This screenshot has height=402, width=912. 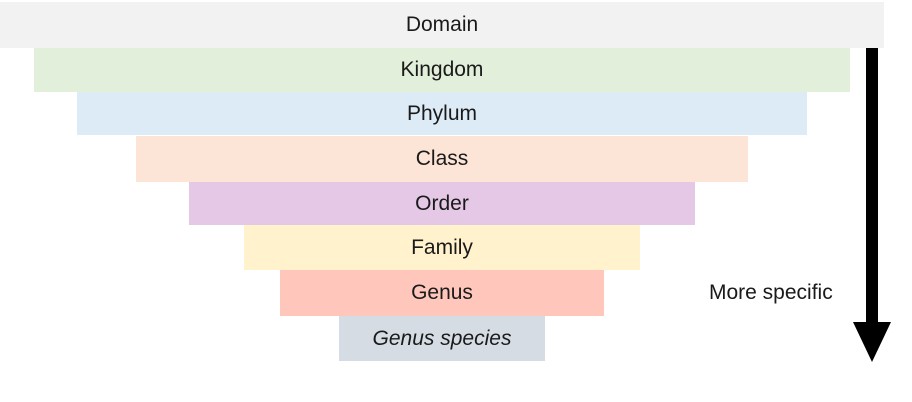 I want to click on level-genus: Genus, so click(x=442, y=293).